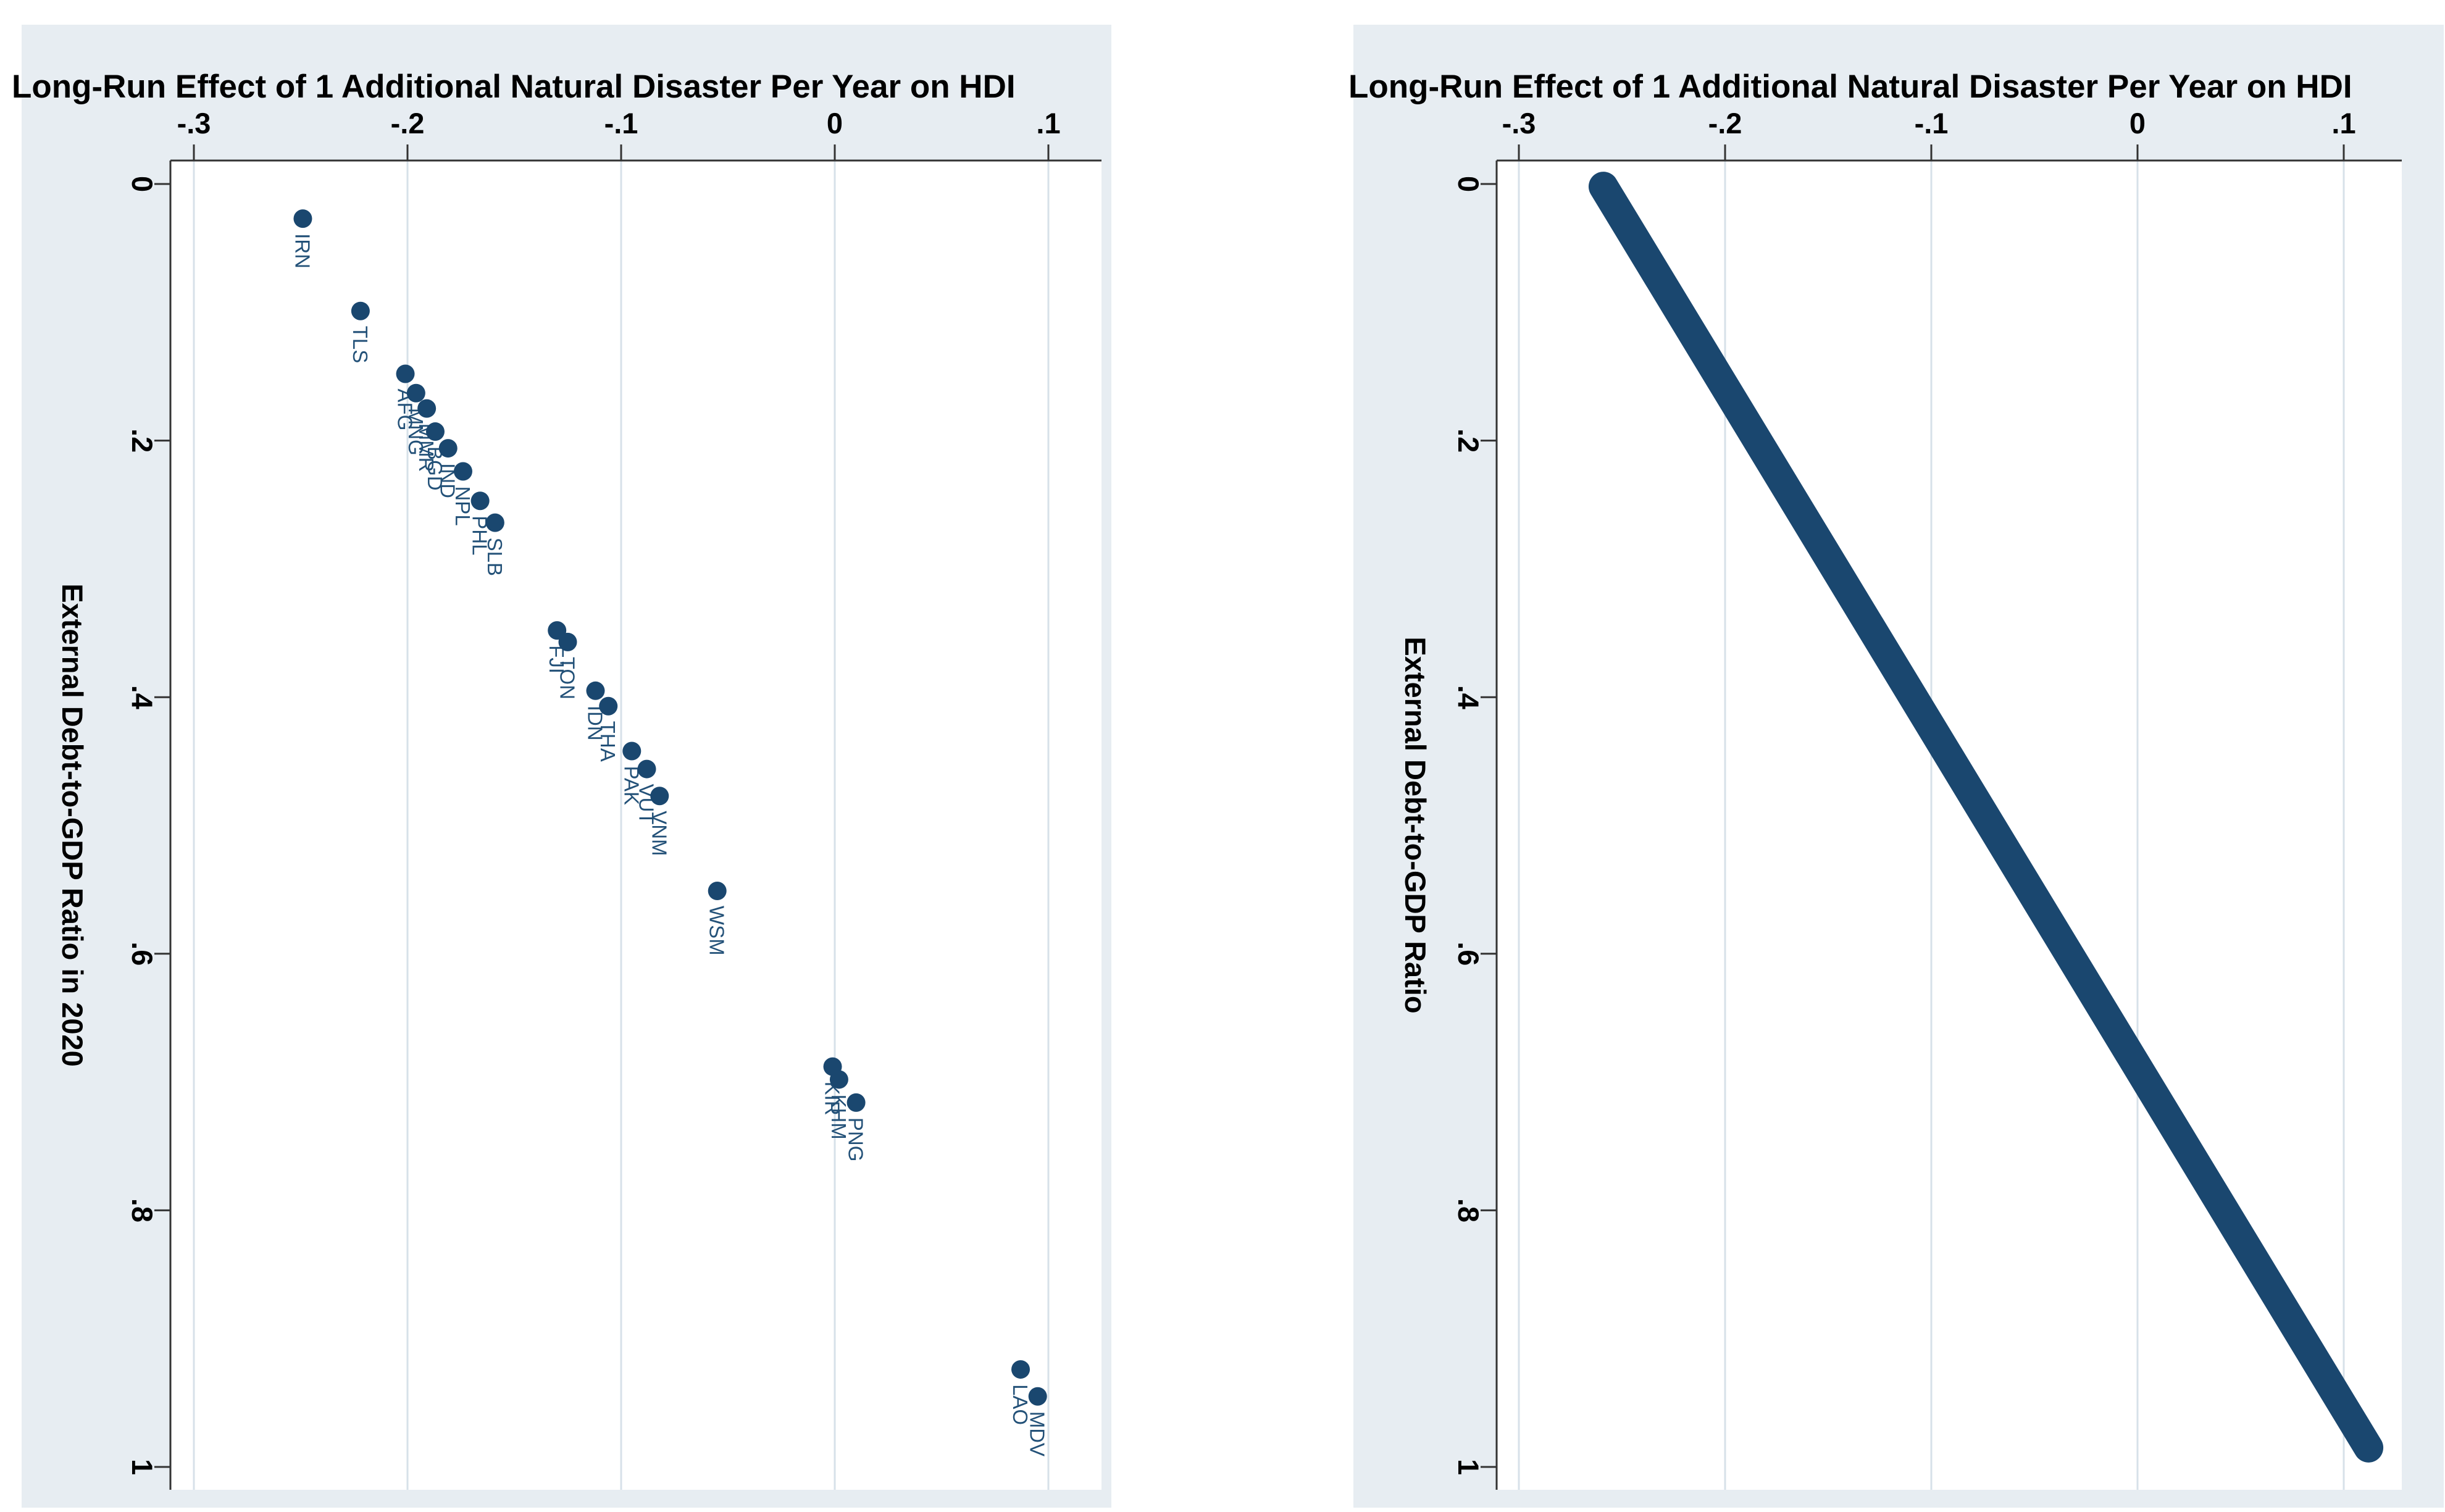 This screenshot has width=2445, height=1512. Describe the element at coordinates (717, 931) in the screenshot. I see `data-point-label-WSM: WSM` at that location.